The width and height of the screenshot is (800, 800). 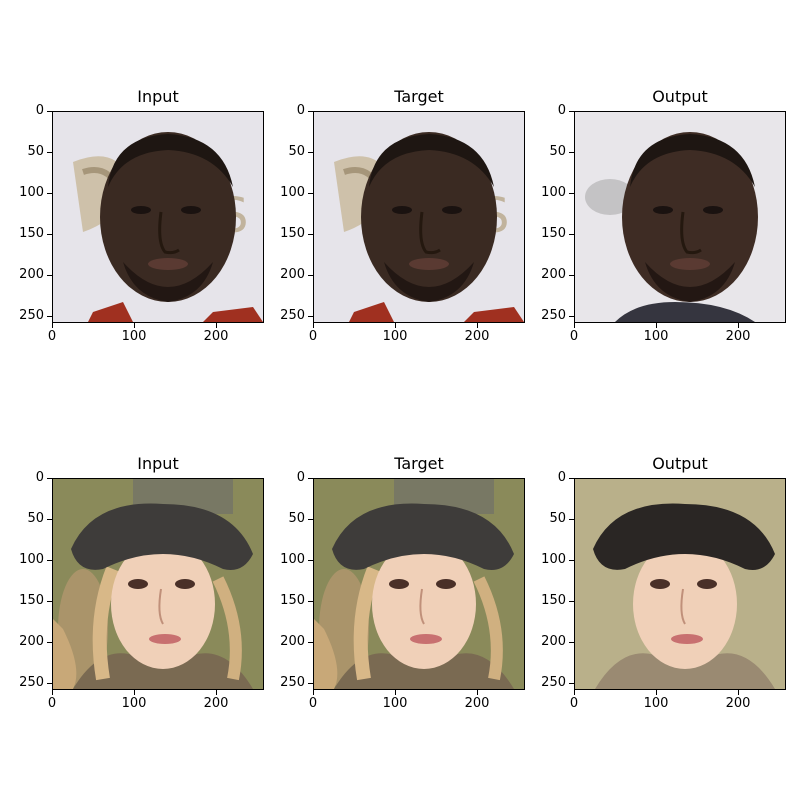 What do you see at coordinates (141, 582) in the screenshot?
I see `image-panel: Input 0 50 100 150 200 250 0 100 200` at bounding box center [141, 582].